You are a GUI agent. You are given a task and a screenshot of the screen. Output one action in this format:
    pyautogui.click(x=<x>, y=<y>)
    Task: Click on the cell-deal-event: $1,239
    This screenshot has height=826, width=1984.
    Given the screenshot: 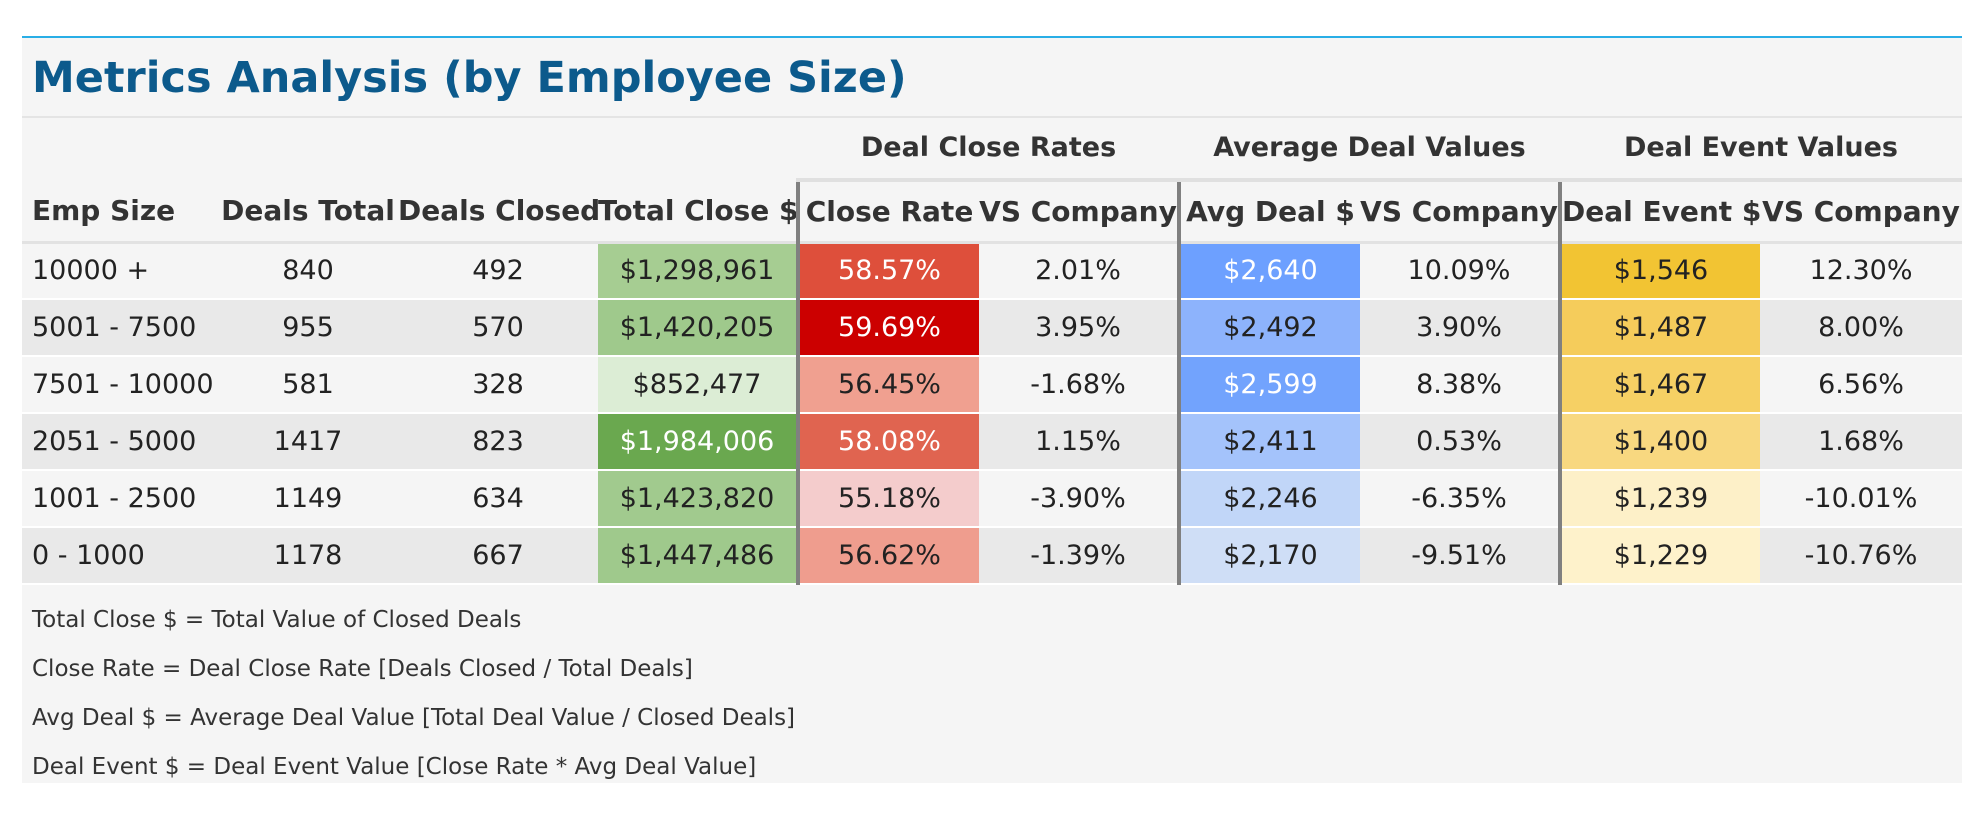 What is the action you would take?
    pyautogui.click(x=1659, y=499)
    